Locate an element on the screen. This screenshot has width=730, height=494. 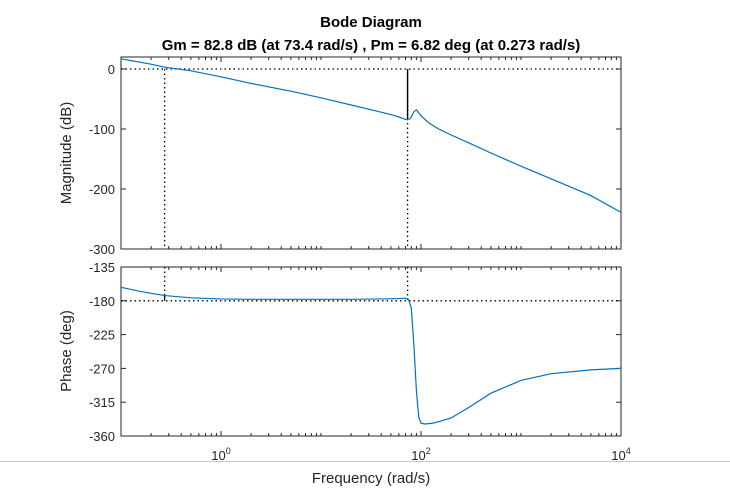
y-tick-label: -200 is located at coordinates (102, 189).